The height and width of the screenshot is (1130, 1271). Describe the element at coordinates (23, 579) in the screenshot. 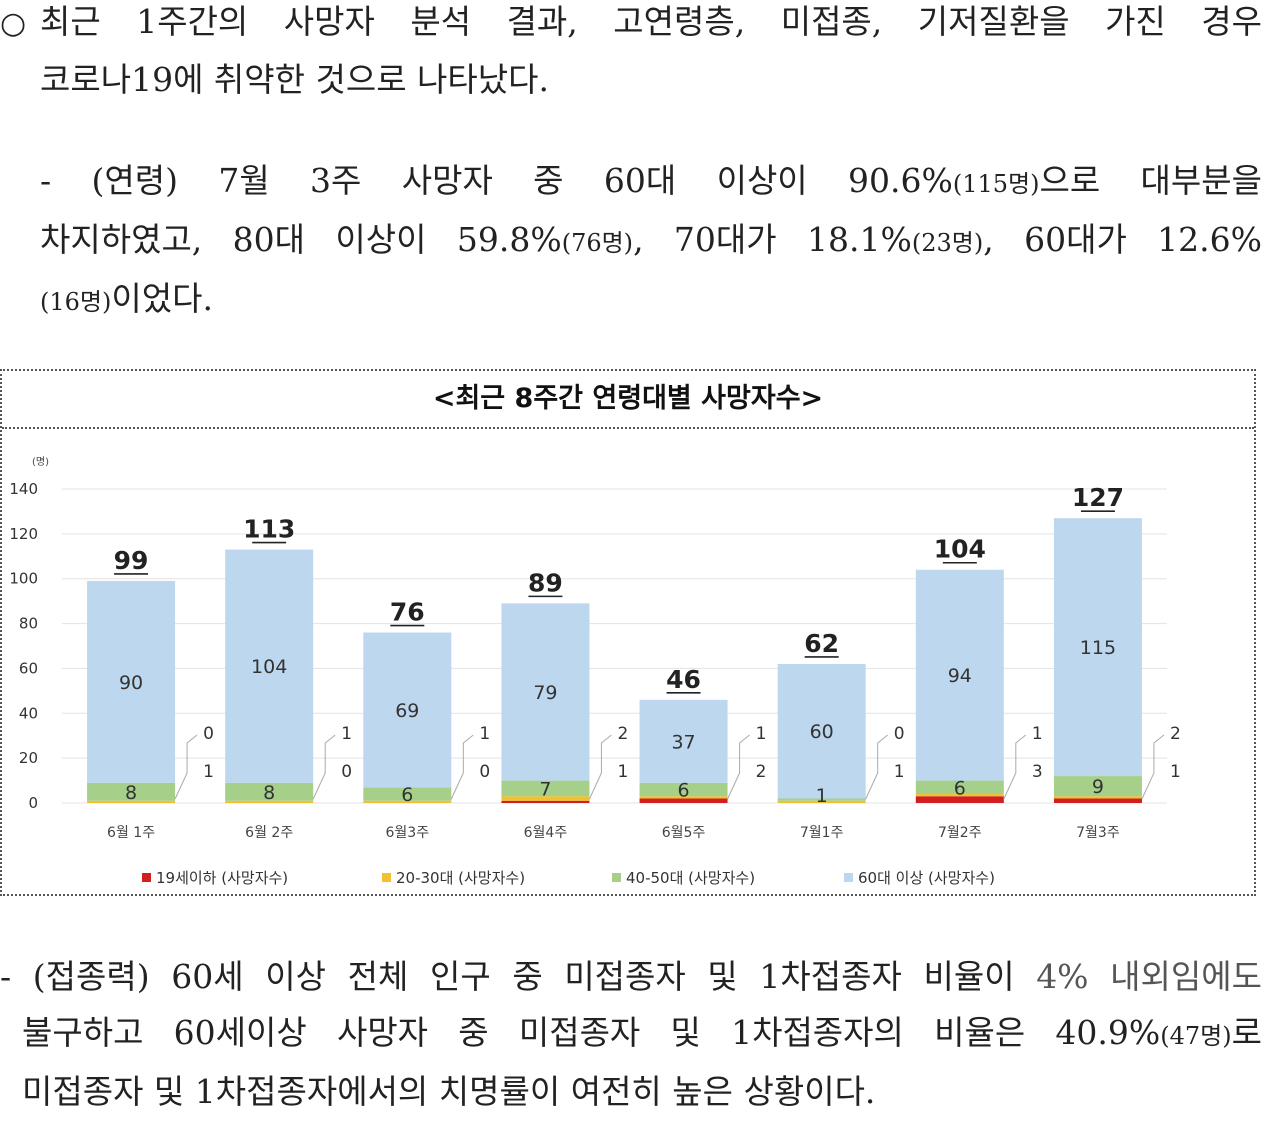

I see `y-tick-label: 100` at that location.